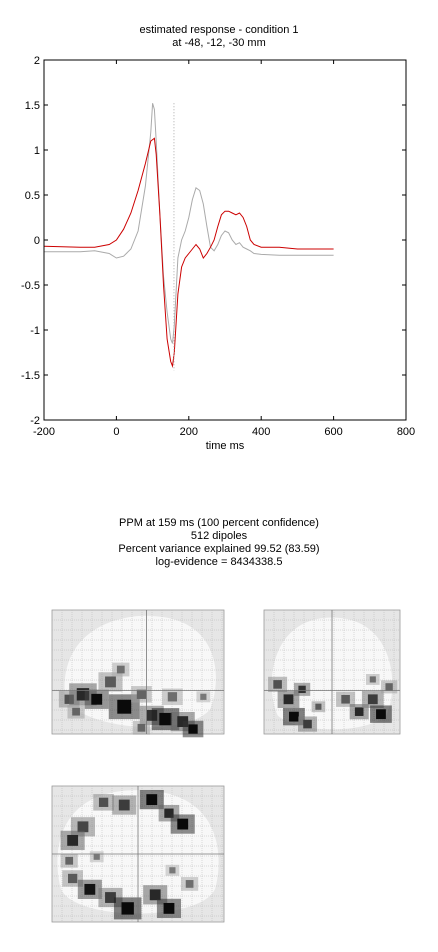  Describe the element at coordinates (219, 549) in the screenshot. I see `ppm-summary-line3: Percent variance explained 99.52 (83.59)` at that location.